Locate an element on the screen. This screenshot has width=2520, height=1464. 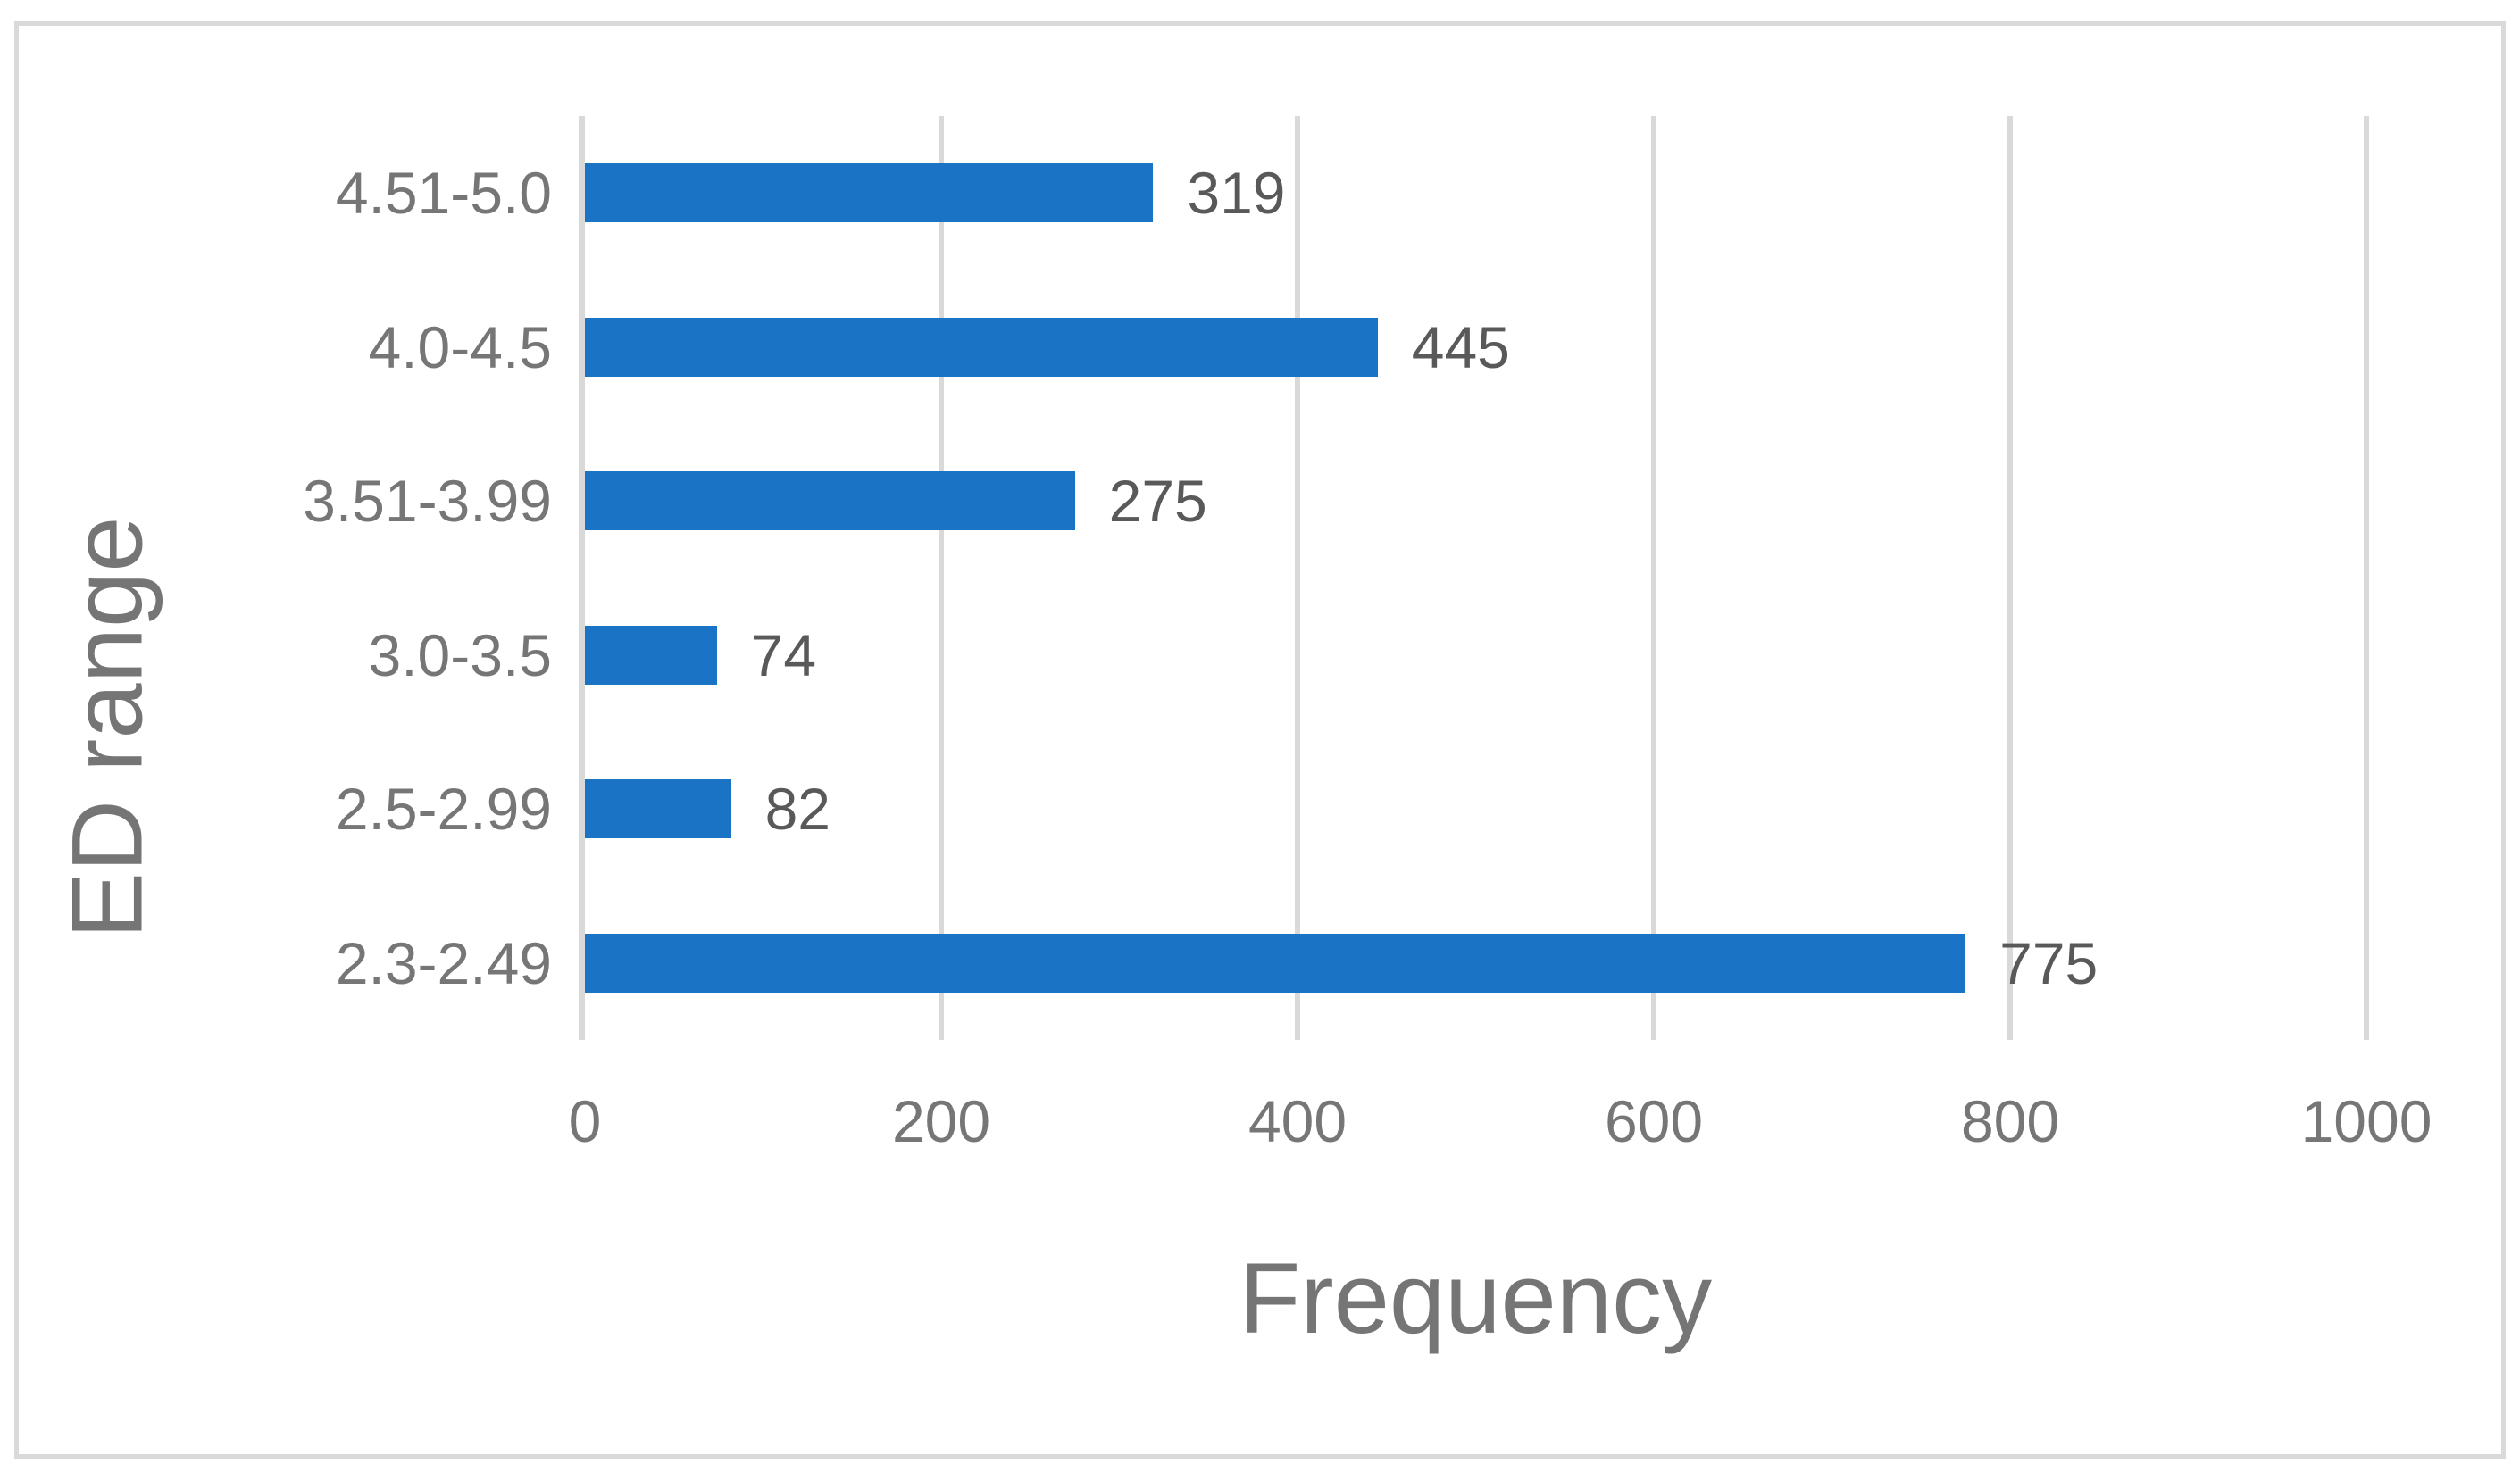
bar-row: 275 is located at coordinates (1476, 501).